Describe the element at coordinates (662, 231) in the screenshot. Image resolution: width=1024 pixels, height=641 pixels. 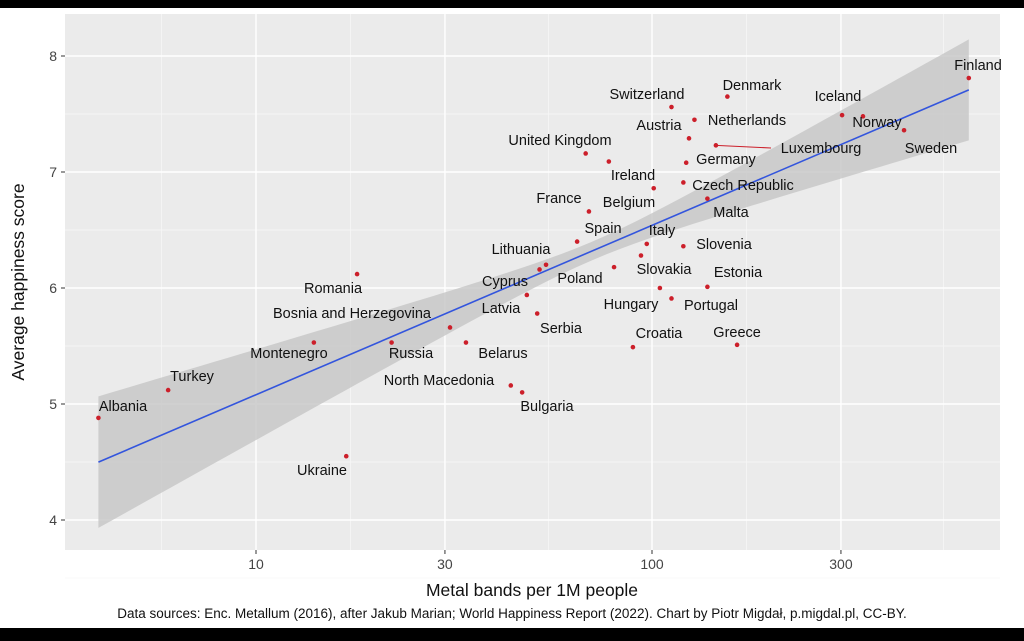
I see `point-label: Italy` at that location.